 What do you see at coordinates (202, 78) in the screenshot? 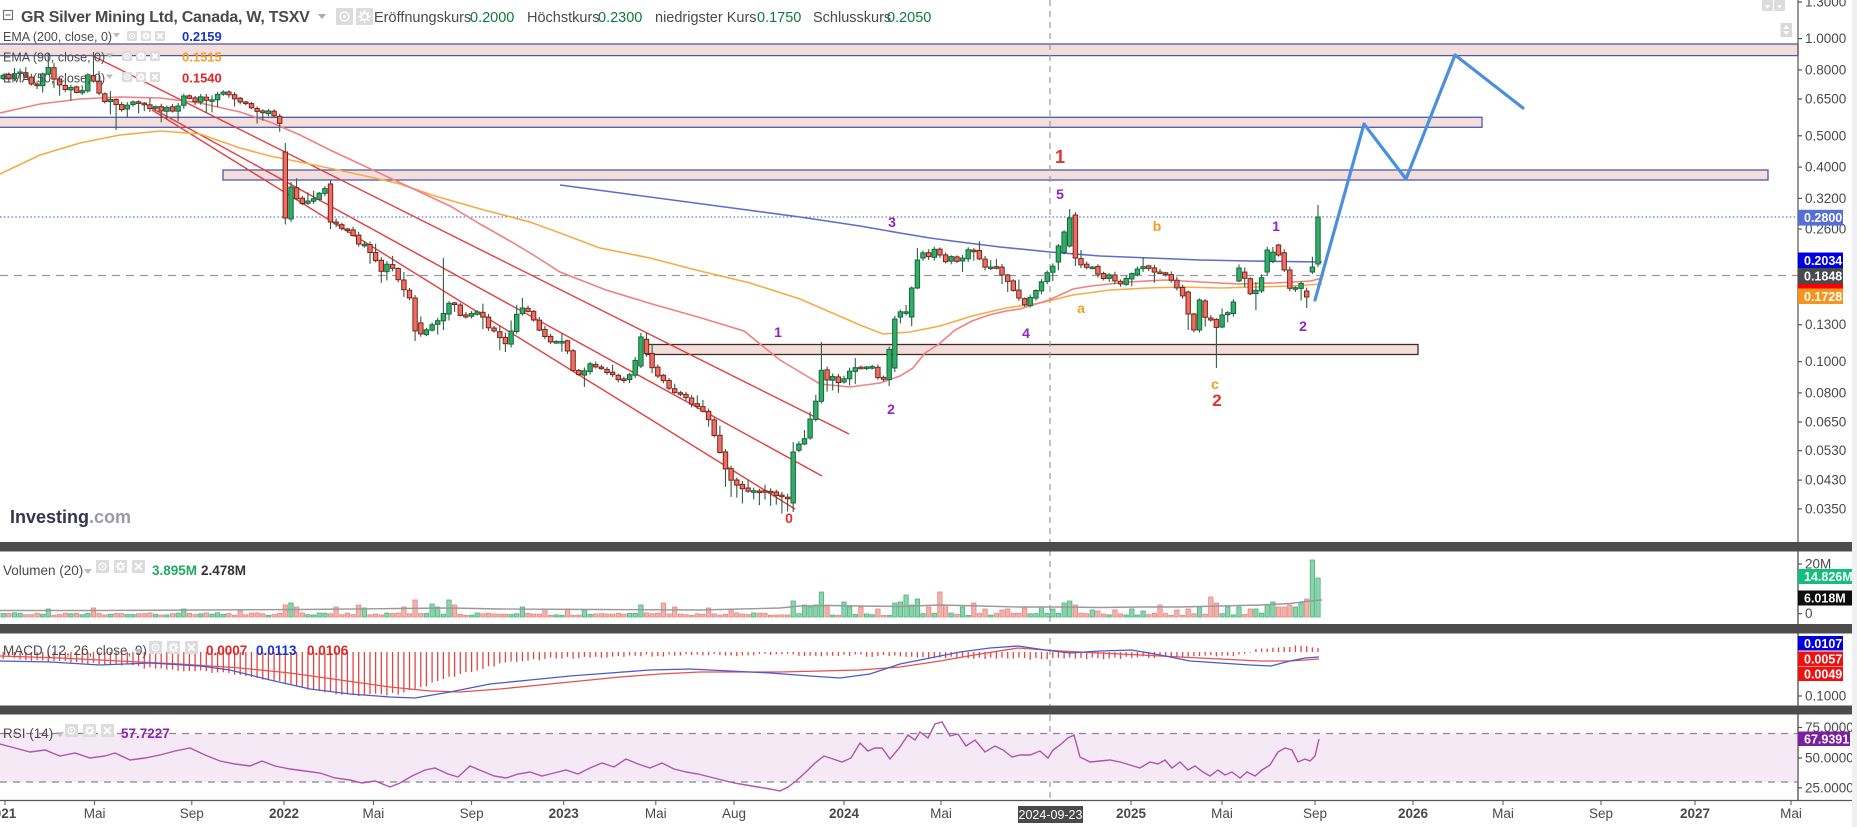
I see `svg-text: 0.1540` at bounding box center [202, 78].